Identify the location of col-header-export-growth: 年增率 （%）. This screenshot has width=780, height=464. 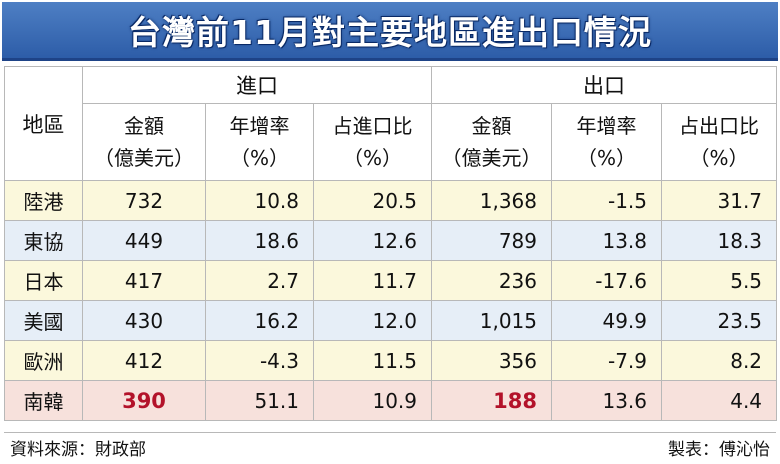
(607, 142).